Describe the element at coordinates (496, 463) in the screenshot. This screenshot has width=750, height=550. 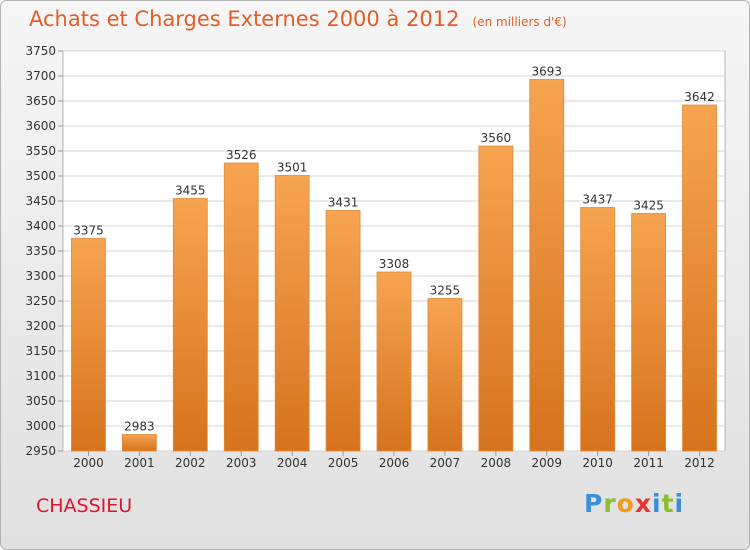
I see `x-tick-label: 2008` at that location.